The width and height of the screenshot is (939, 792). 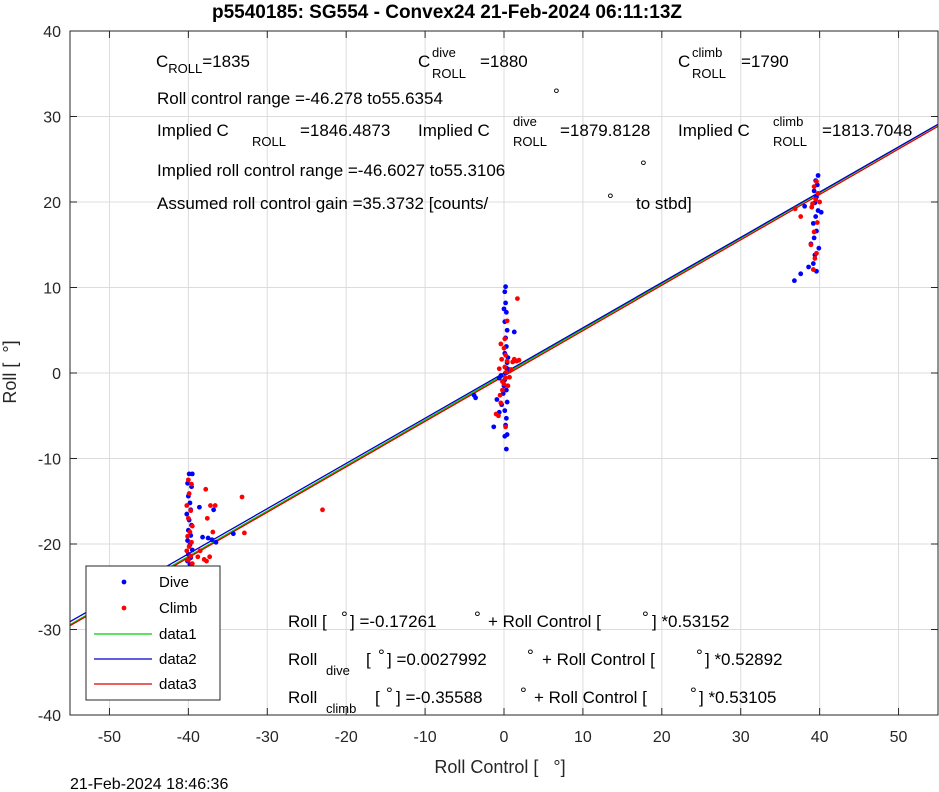 I want to click on fit-all-deg-1: °, so click(x=344, y=617).